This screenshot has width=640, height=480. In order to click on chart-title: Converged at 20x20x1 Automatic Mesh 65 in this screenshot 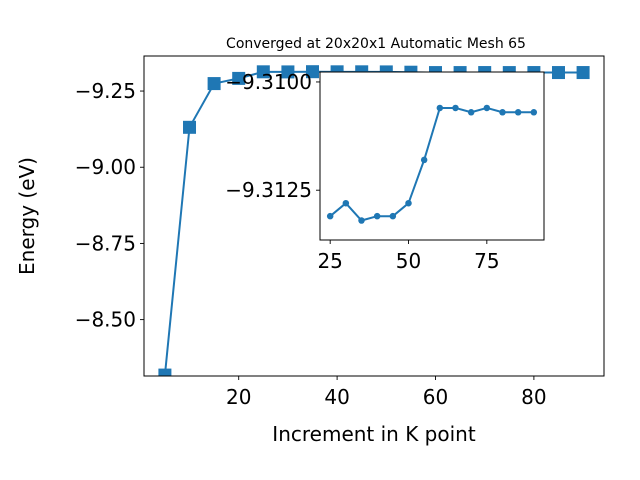, I will do `click(376, 44)`.